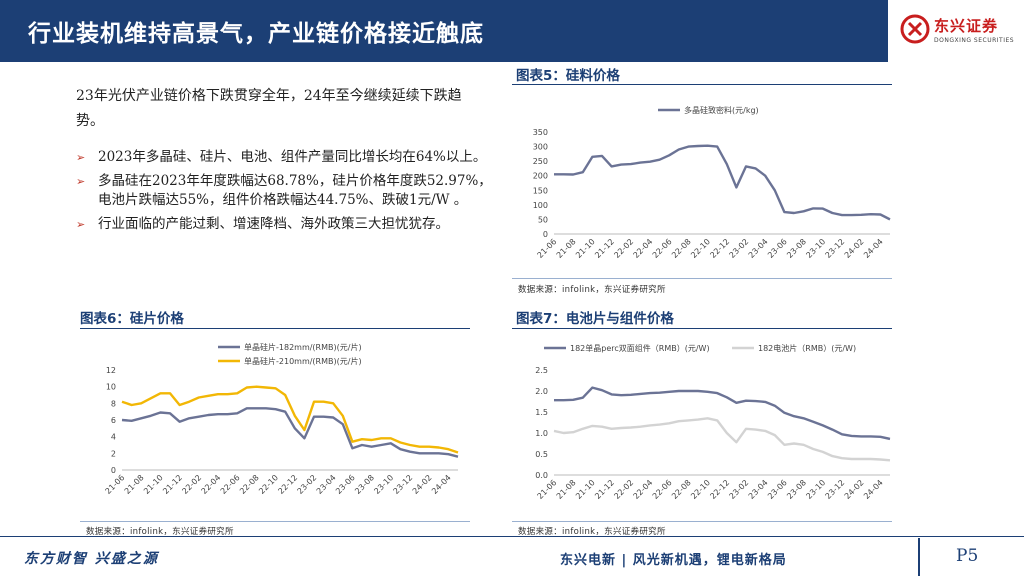  Describe the element at coordinates (592, 532) in the screenshot. I see `fig7-source: 数据来源：infolink，东兴证券研究所` at that location.